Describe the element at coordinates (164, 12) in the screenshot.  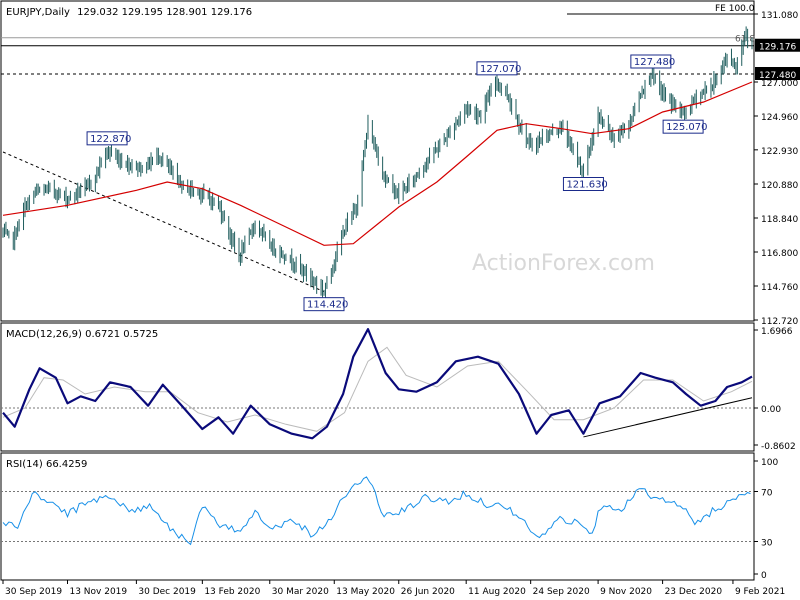
I see `ohlc-values: 129.032 129.195 128.901 129.176` at that location.